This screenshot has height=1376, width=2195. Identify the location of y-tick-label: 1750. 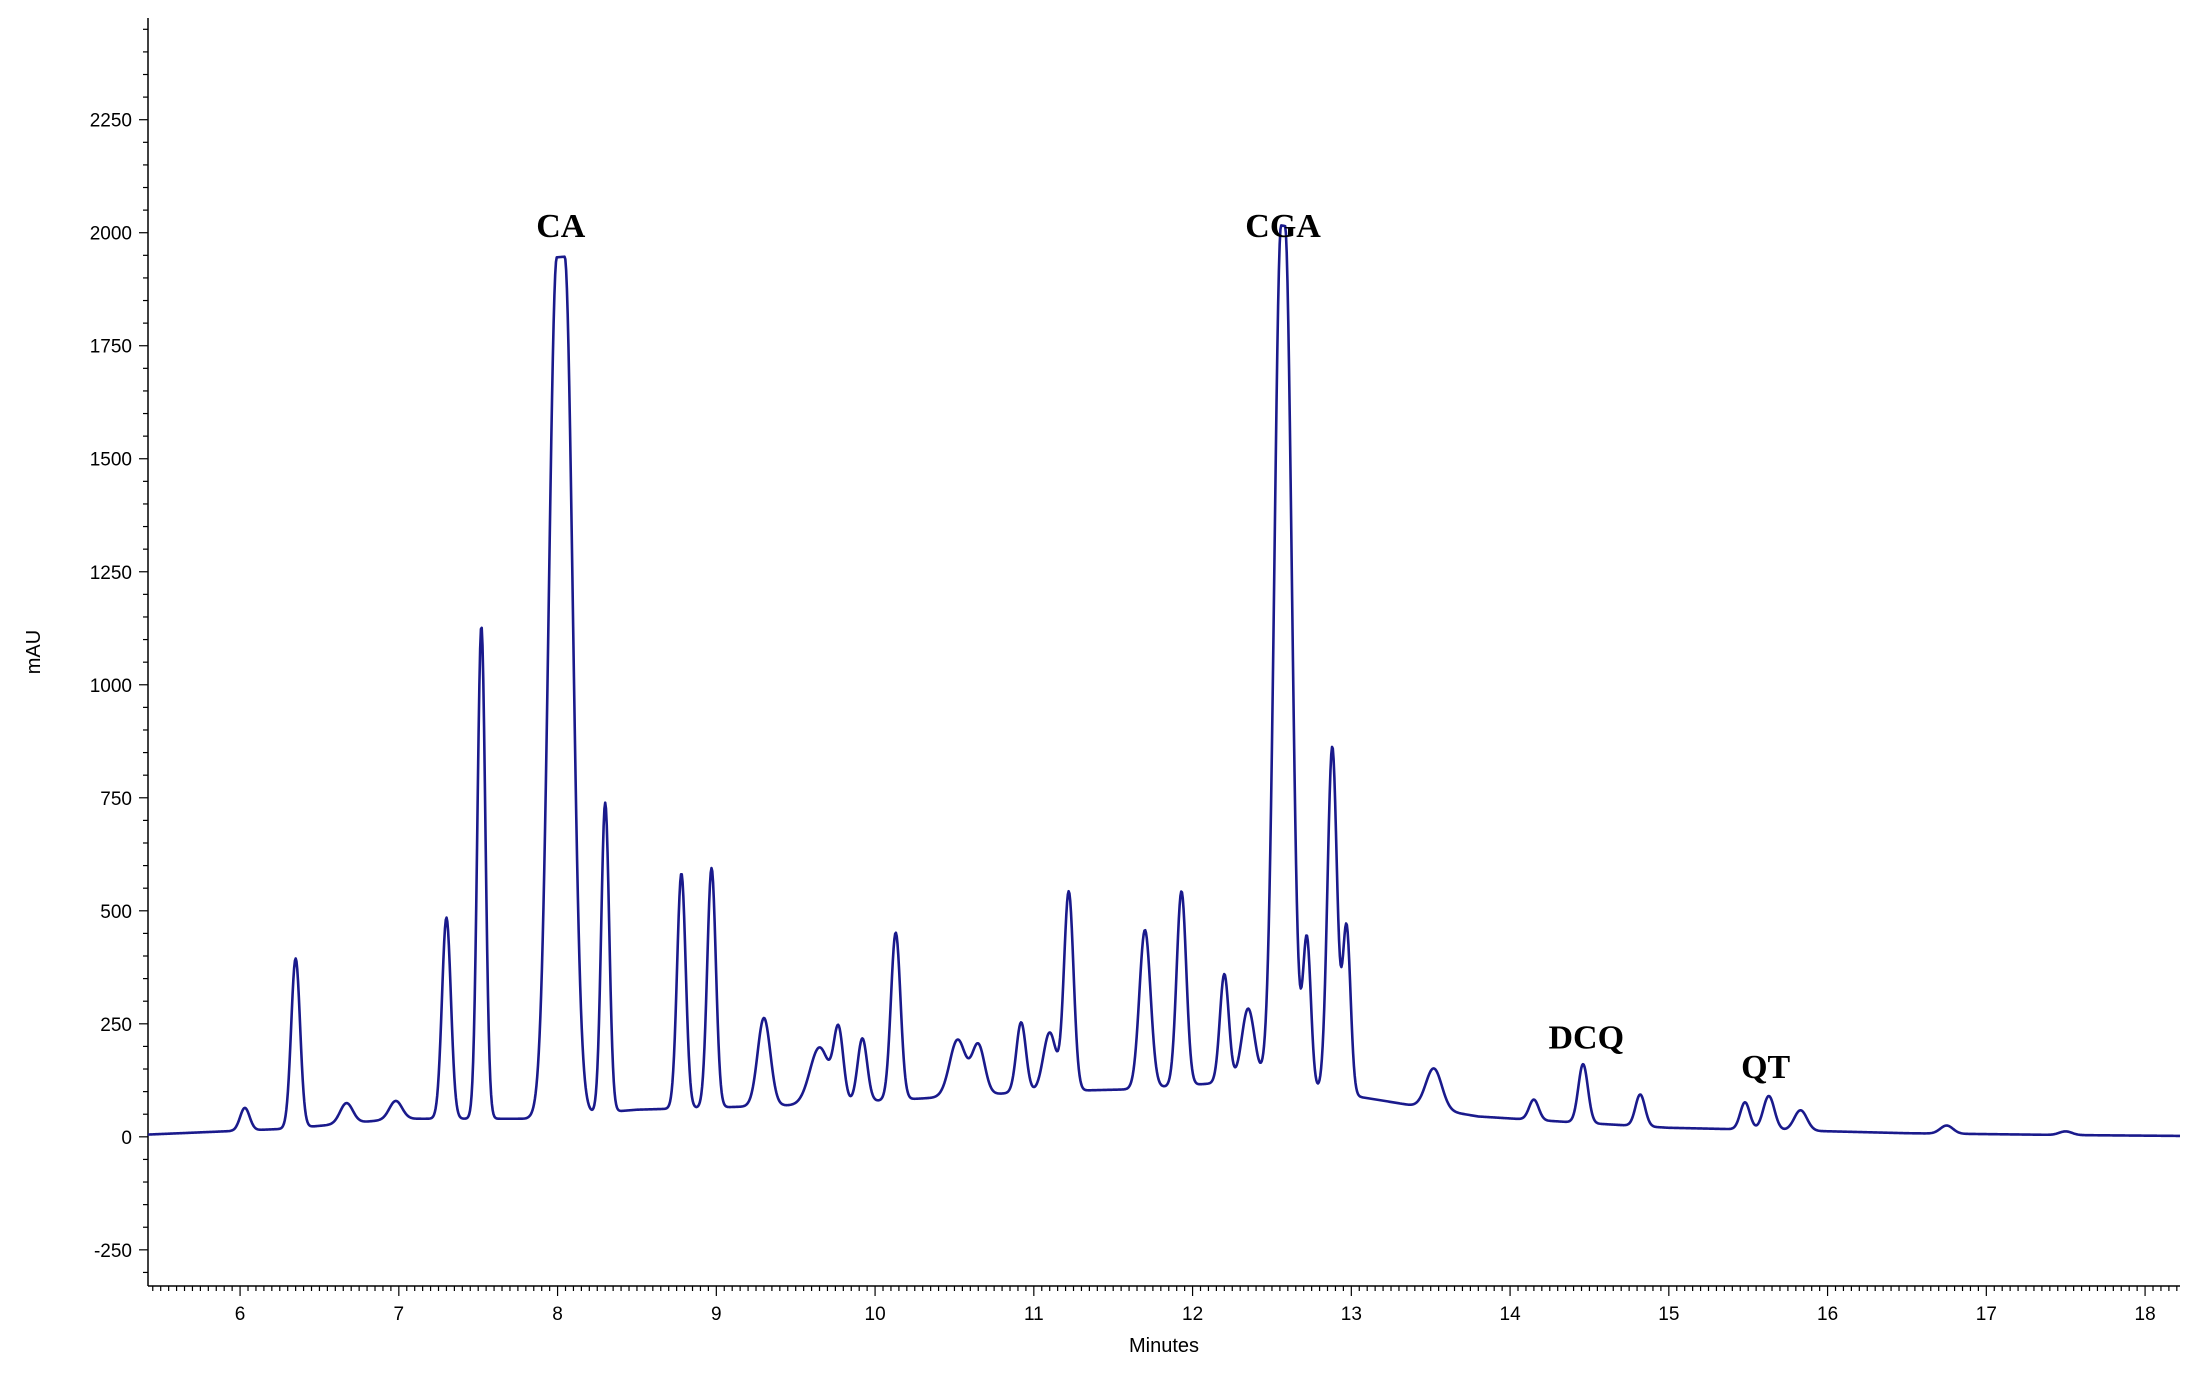
(111, 347).